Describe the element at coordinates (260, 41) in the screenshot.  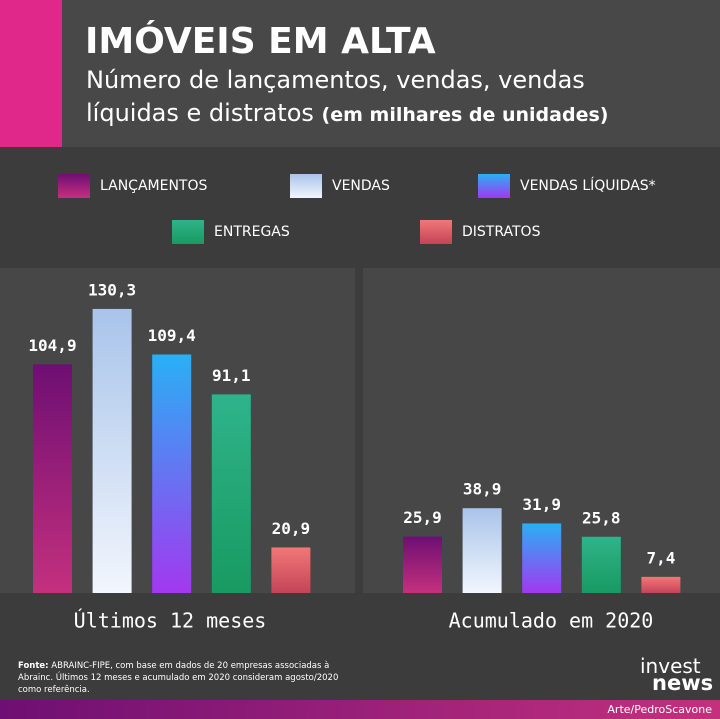
I see `chart-title: IMÓVEIS EM ALTA` at that location.